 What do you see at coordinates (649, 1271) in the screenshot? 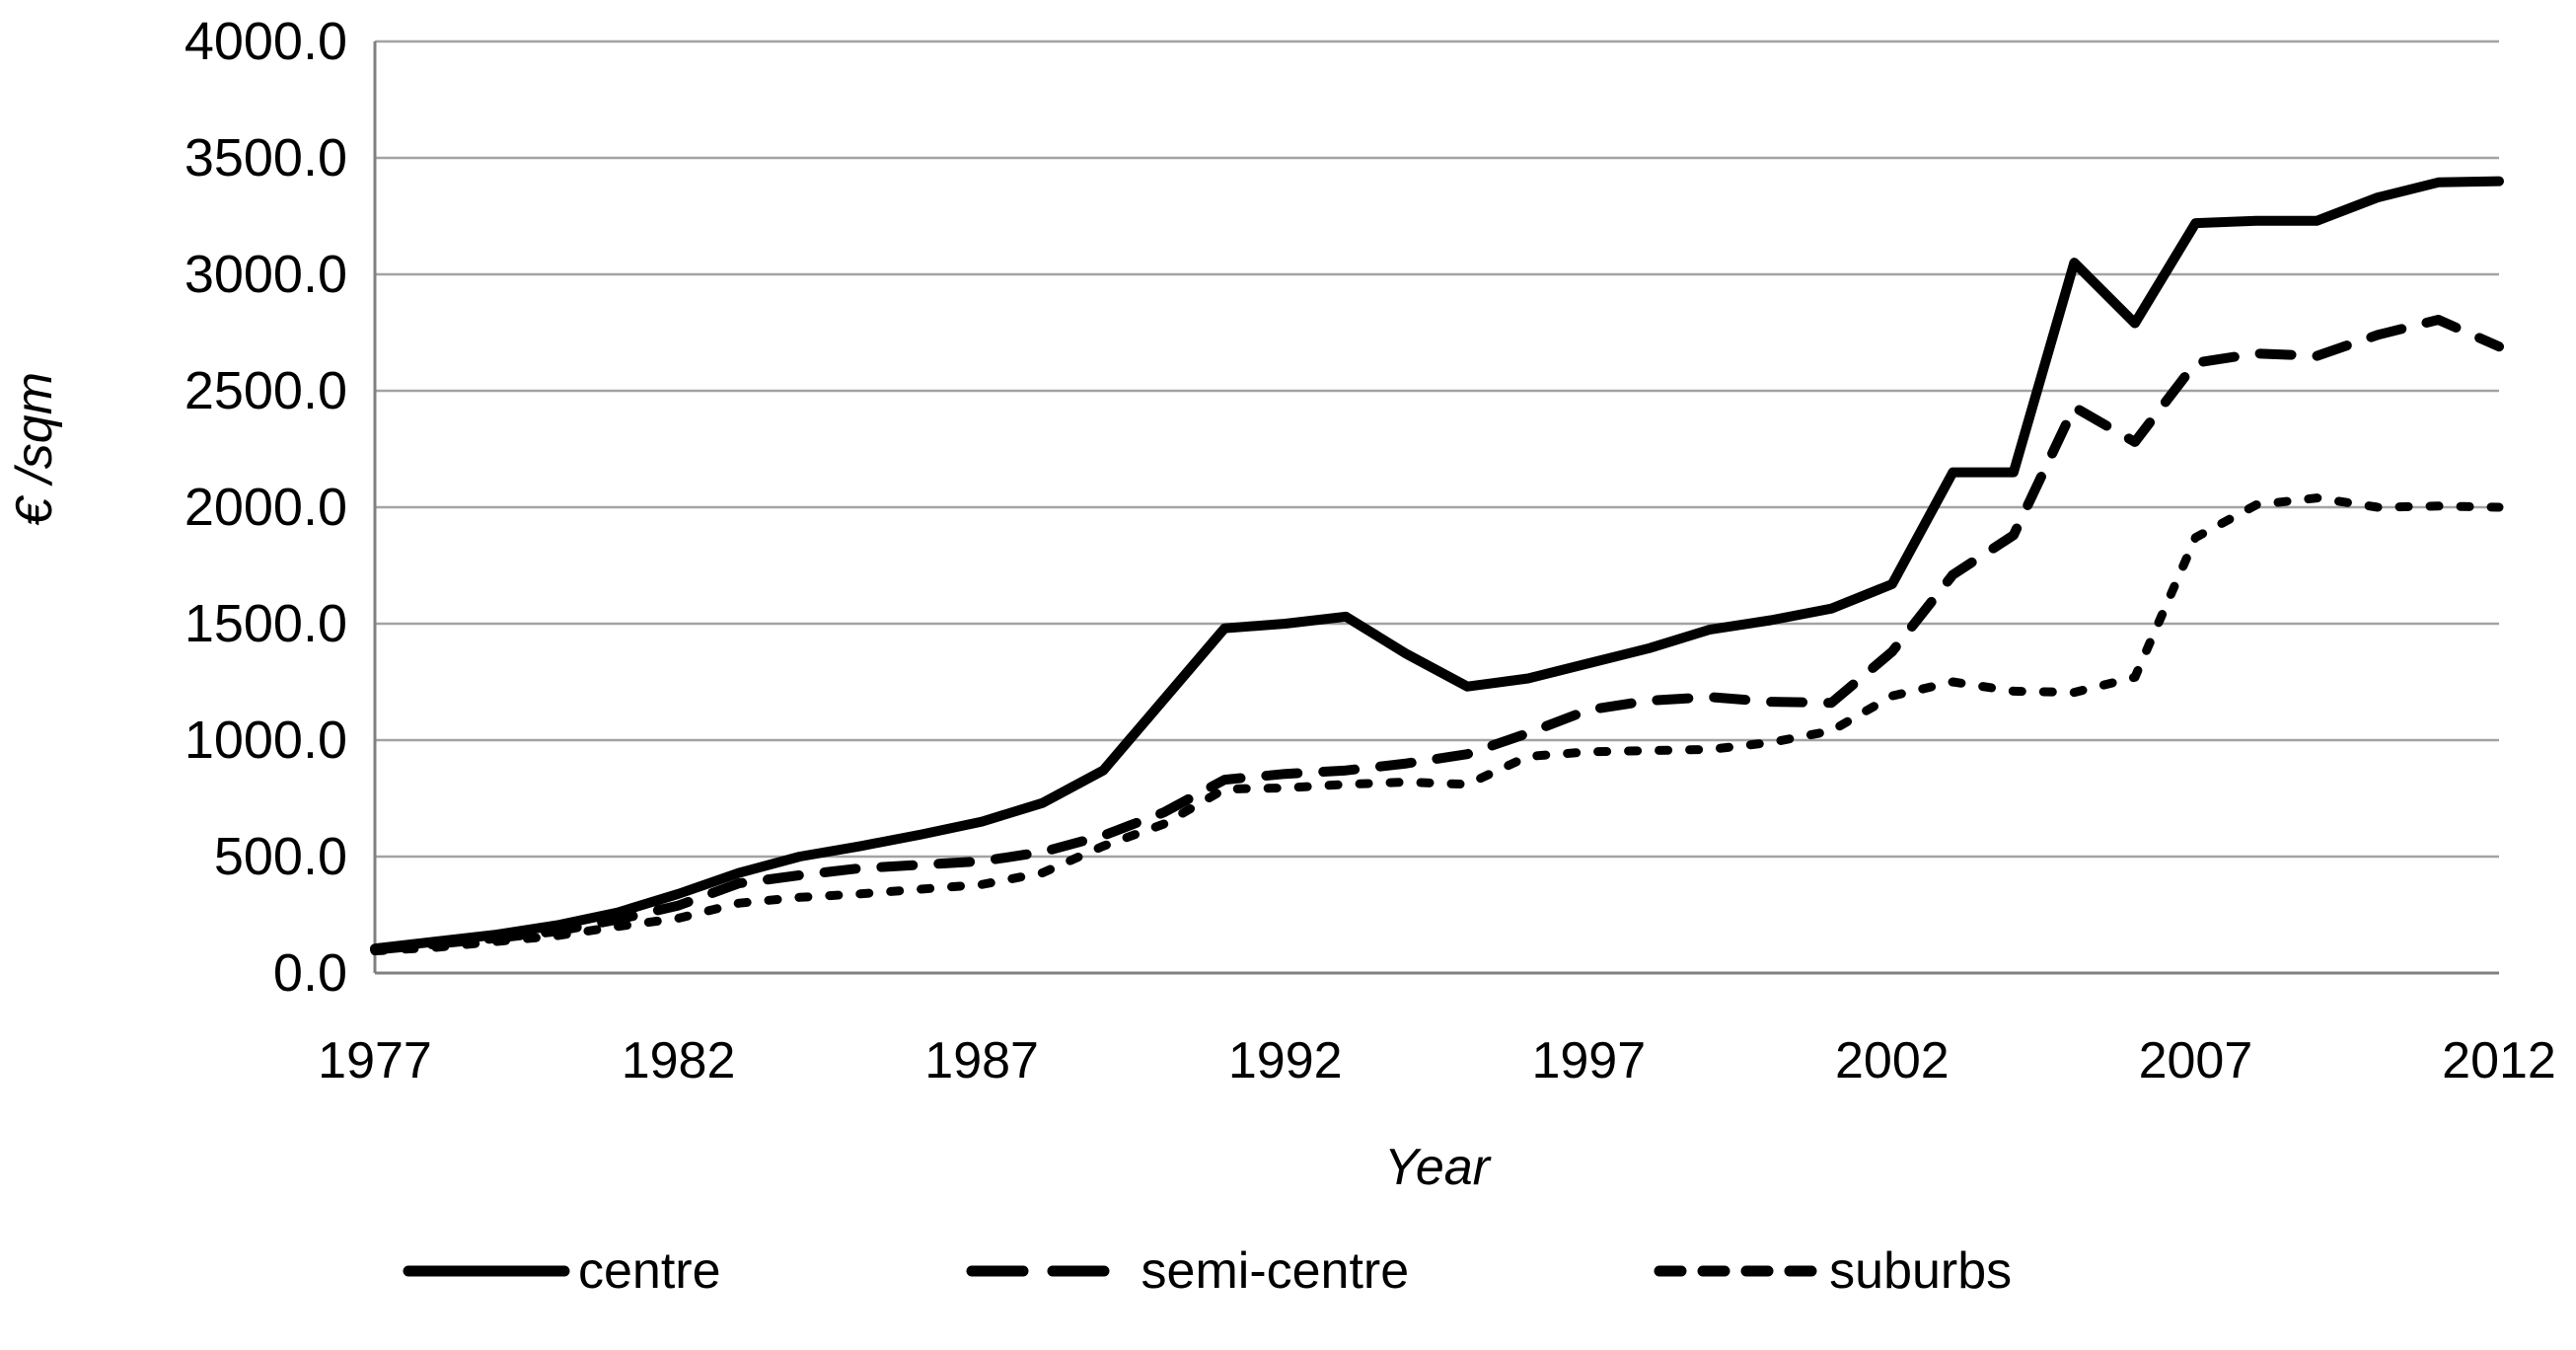
I see `legend-label-centre: centre` at bounding box center [649, 1271].